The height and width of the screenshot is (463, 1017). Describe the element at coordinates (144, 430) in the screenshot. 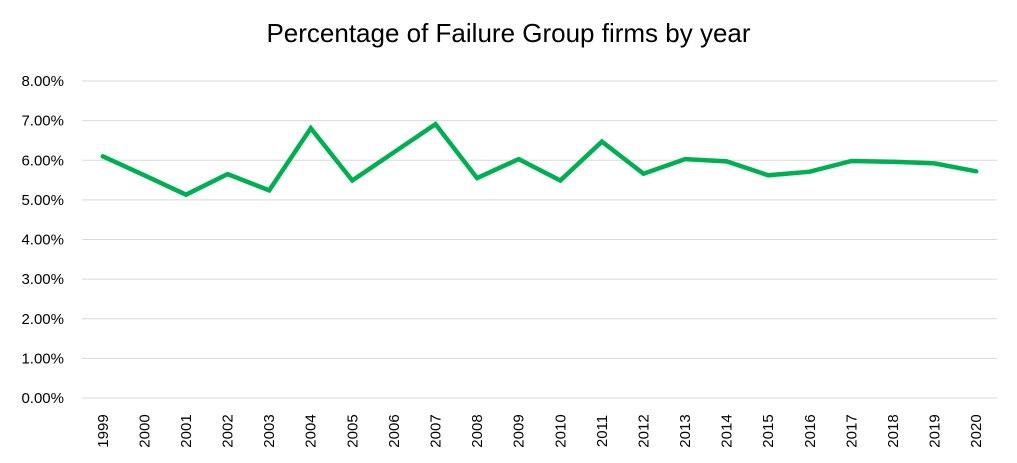

I see `x-tick-label: 2000` at that location.